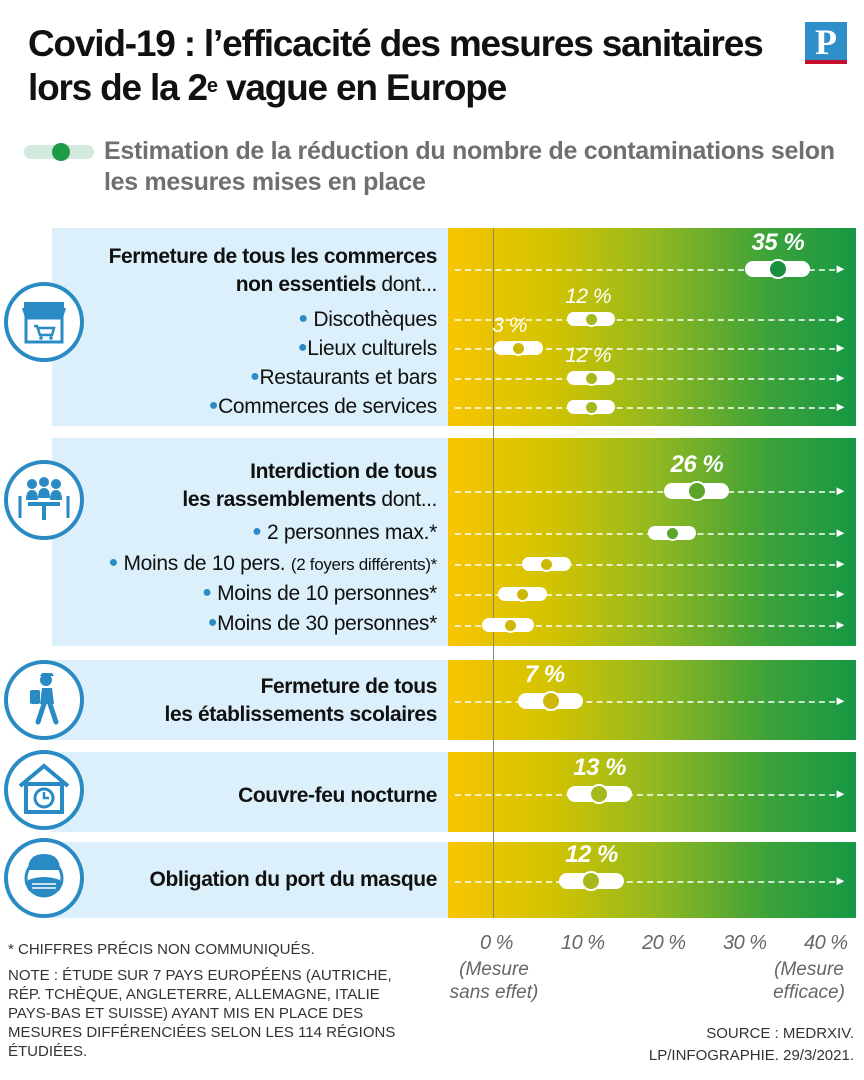 The width and height of the screenshot is (864, 1080). What do you see at coordinates (645, 626) in the screenshot?
I see `guide-line-trente` at bounding box center [645, 626].